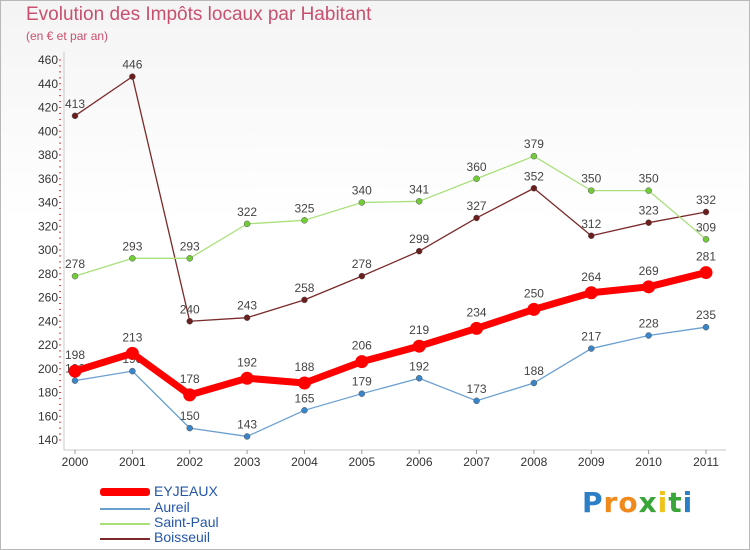 The image size is (750, 550). Describe the element at coordinates (48, 84) in the screenshot. I see `y-tick-label: 440` at that location.